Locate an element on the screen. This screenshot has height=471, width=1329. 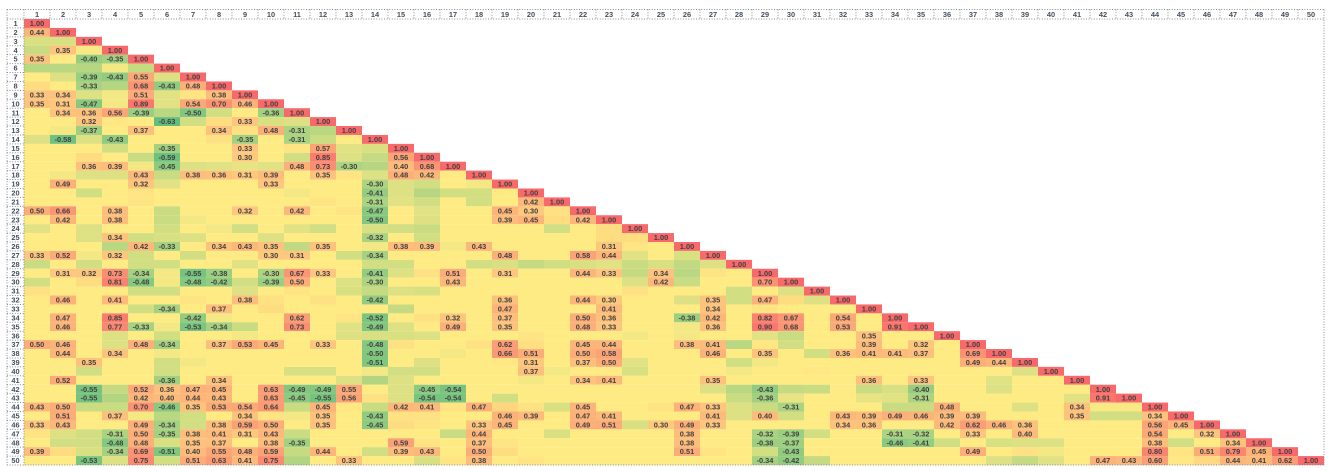
svg-text: -0.34 is located at coordinates (220, 326).